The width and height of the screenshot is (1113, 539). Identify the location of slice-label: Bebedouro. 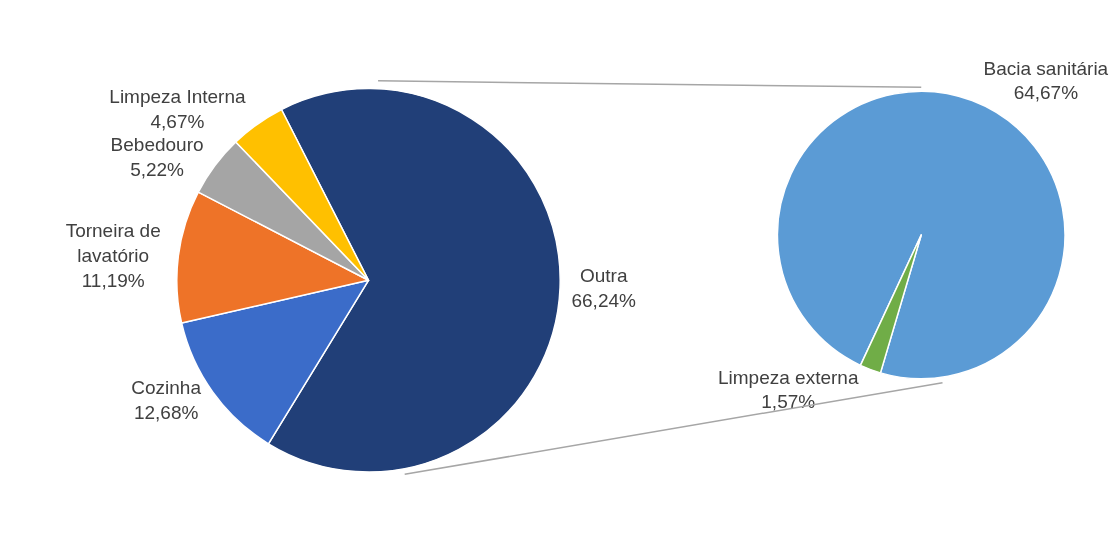
(157, 145).